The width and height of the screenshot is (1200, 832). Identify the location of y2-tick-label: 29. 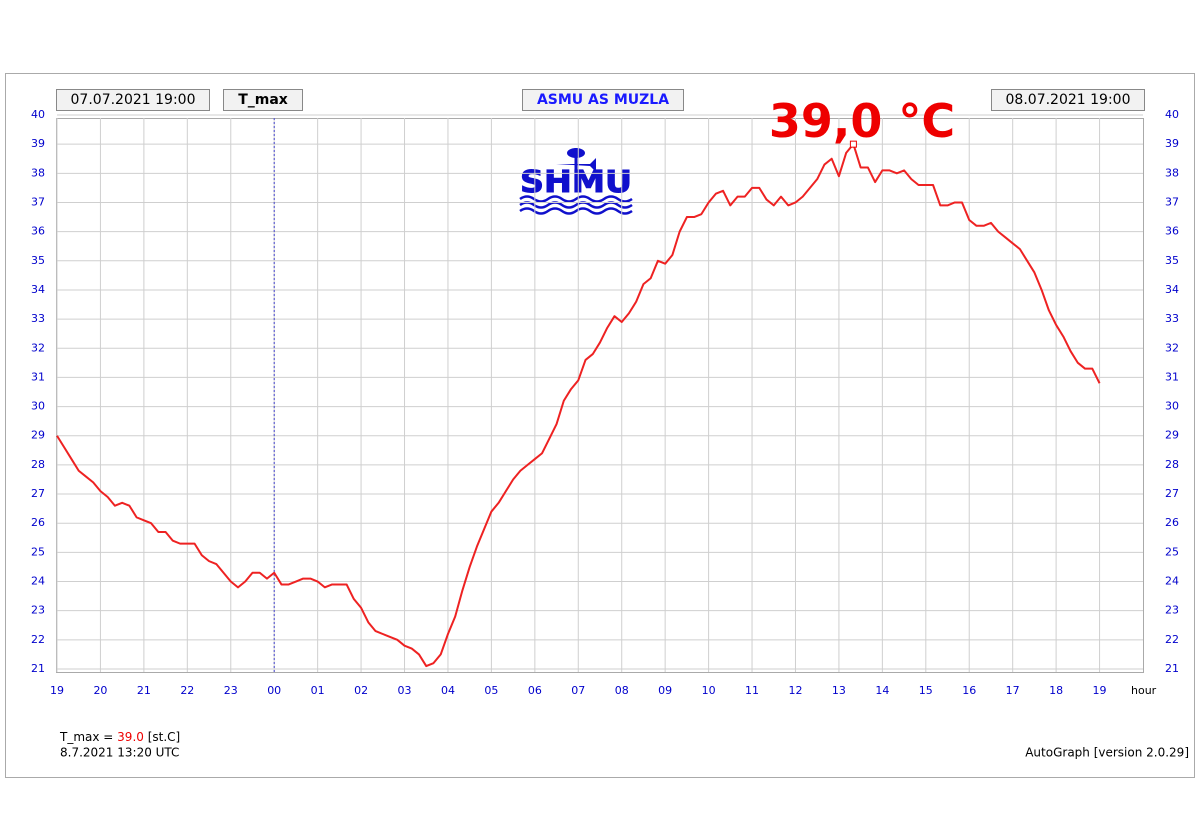
(1172, 435).